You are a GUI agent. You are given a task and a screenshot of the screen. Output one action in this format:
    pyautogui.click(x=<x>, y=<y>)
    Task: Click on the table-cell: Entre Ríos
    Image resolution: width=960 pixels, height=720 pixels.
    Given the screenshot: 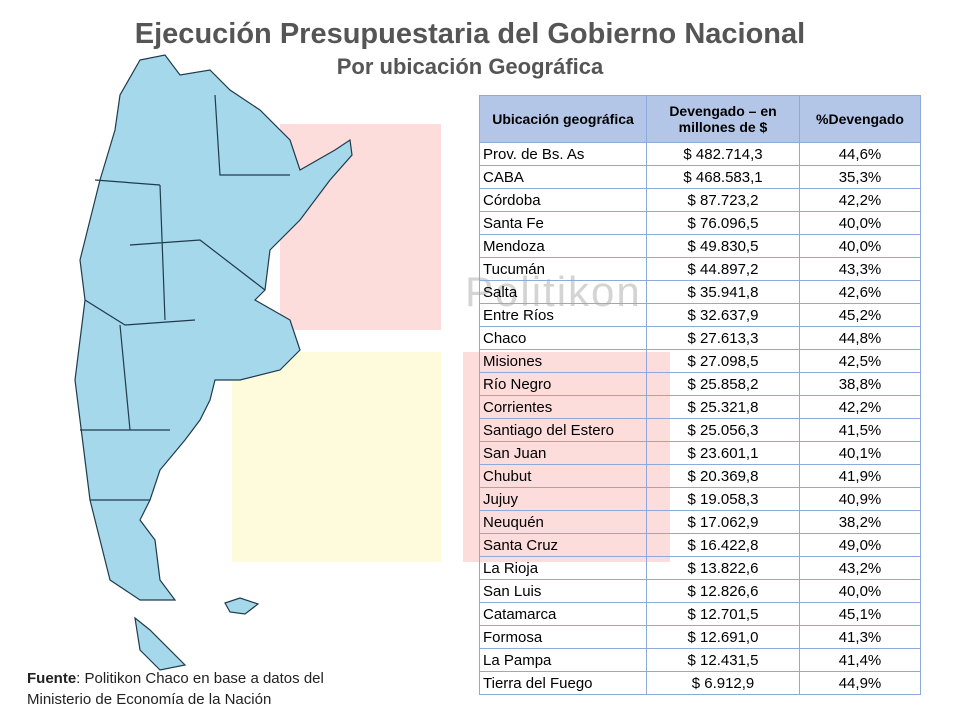 What is the action you would take?
    pyautogui.click(x=563, y=315)
    